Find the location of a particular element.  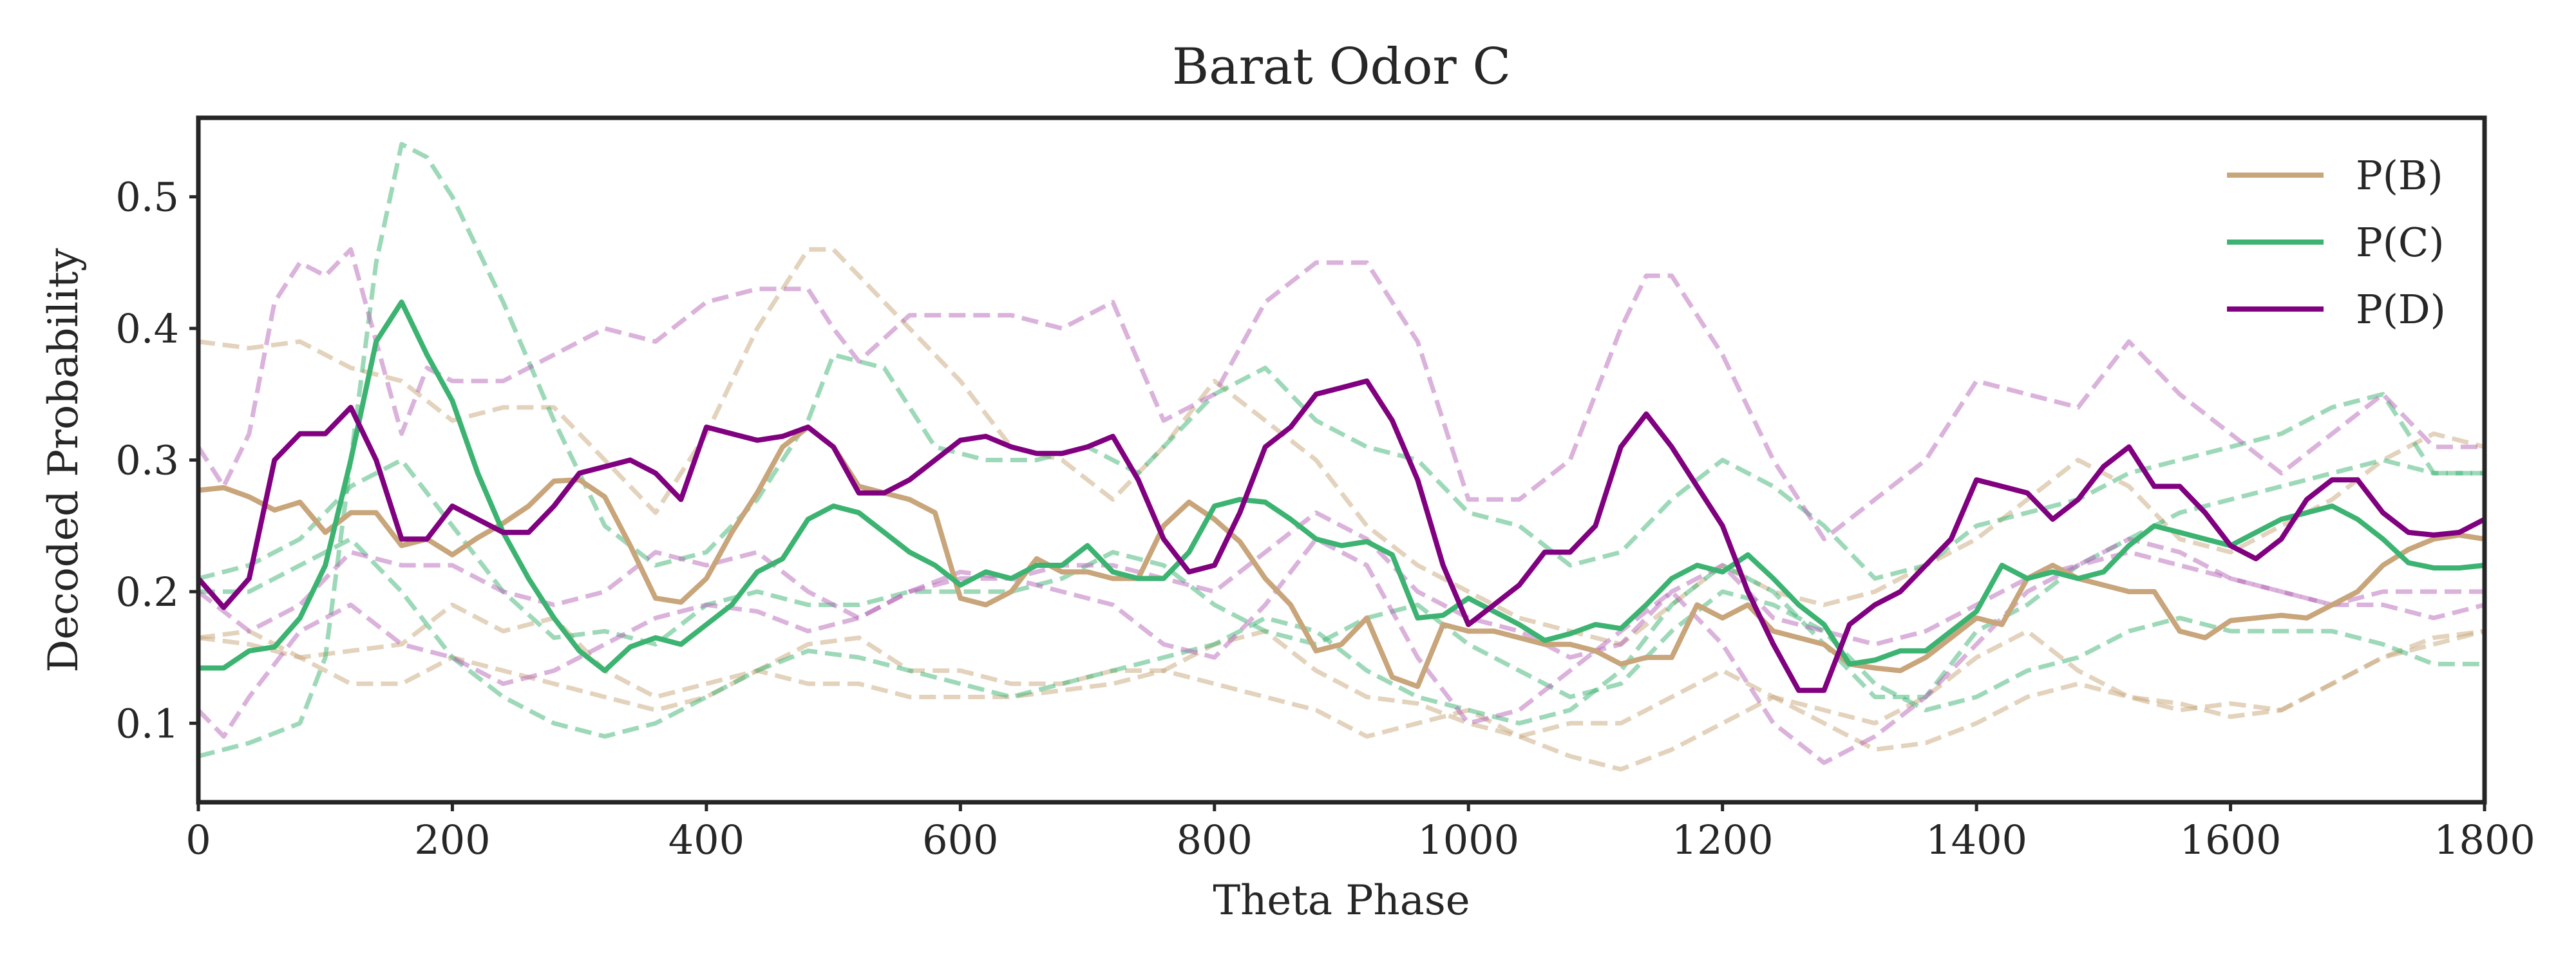

y-tick-label: 0.3 is located at coordinates (147, 460).